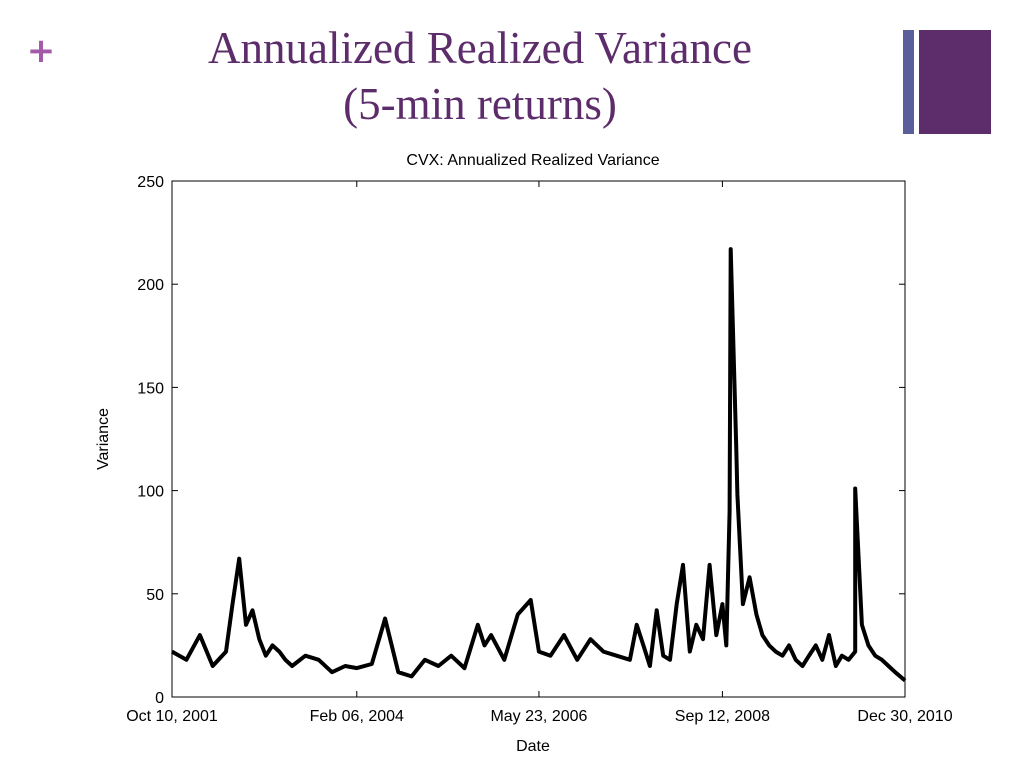 The width and height of the screenshot is (1024, 768). Describe the element at coordinates (155, 595) in the screenshot. I see `y-tick-label: 50` at that location.